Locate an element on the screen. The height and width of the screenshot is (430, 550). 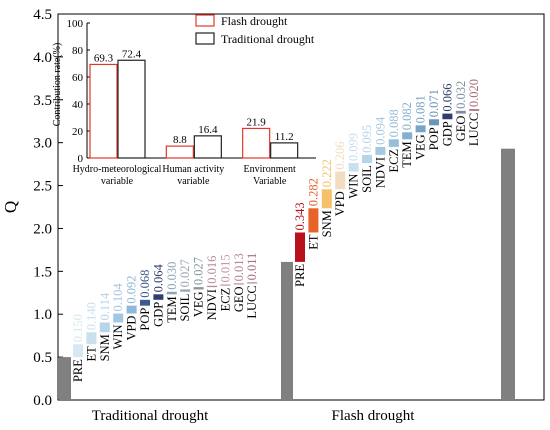
group-label: Flash drought is located at coordinates (374, 416).